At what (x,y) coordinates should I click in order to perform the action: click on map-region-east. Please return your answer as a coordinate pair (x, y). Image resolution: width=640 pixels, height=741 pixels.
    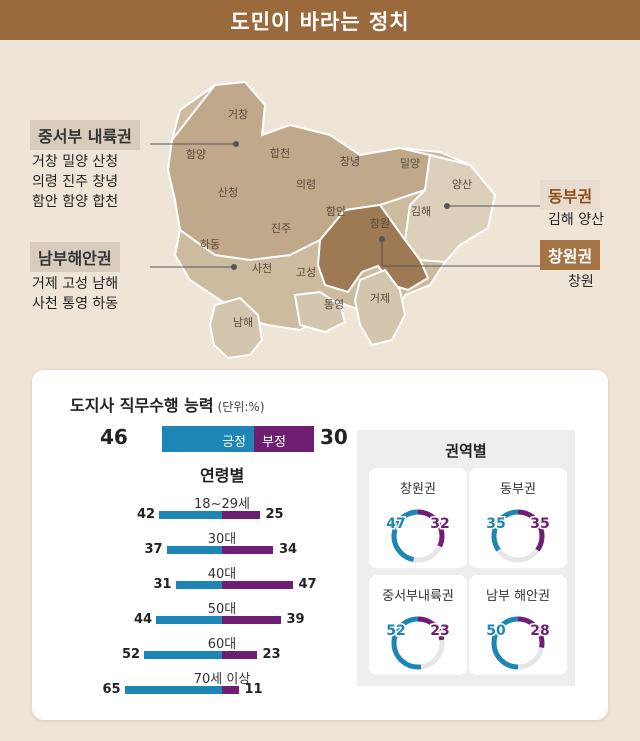
    Looking at the image, I should click on (450, 208).